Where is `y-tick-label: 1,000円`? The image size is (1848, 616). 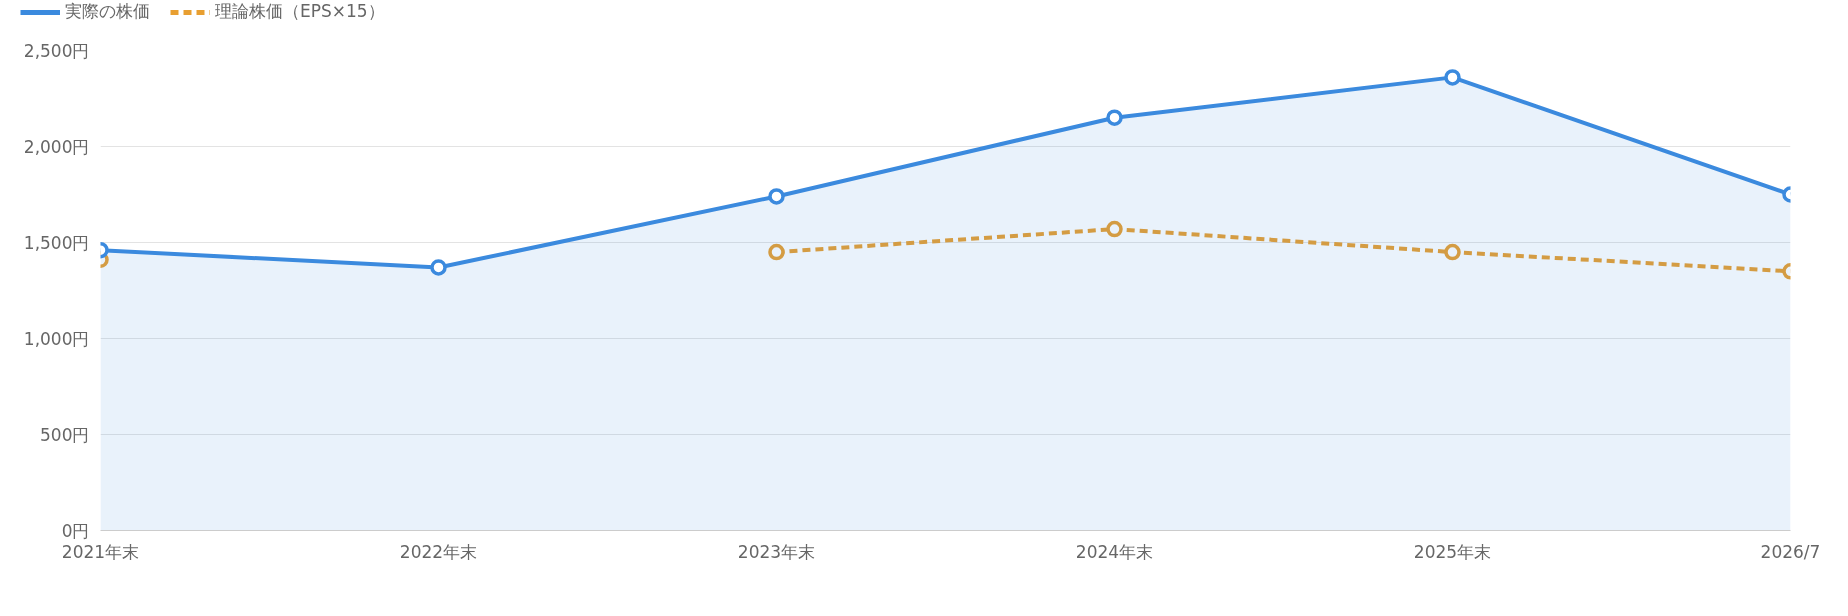
y-tick-label: 1,000円 is located at coordinates (56, 338).